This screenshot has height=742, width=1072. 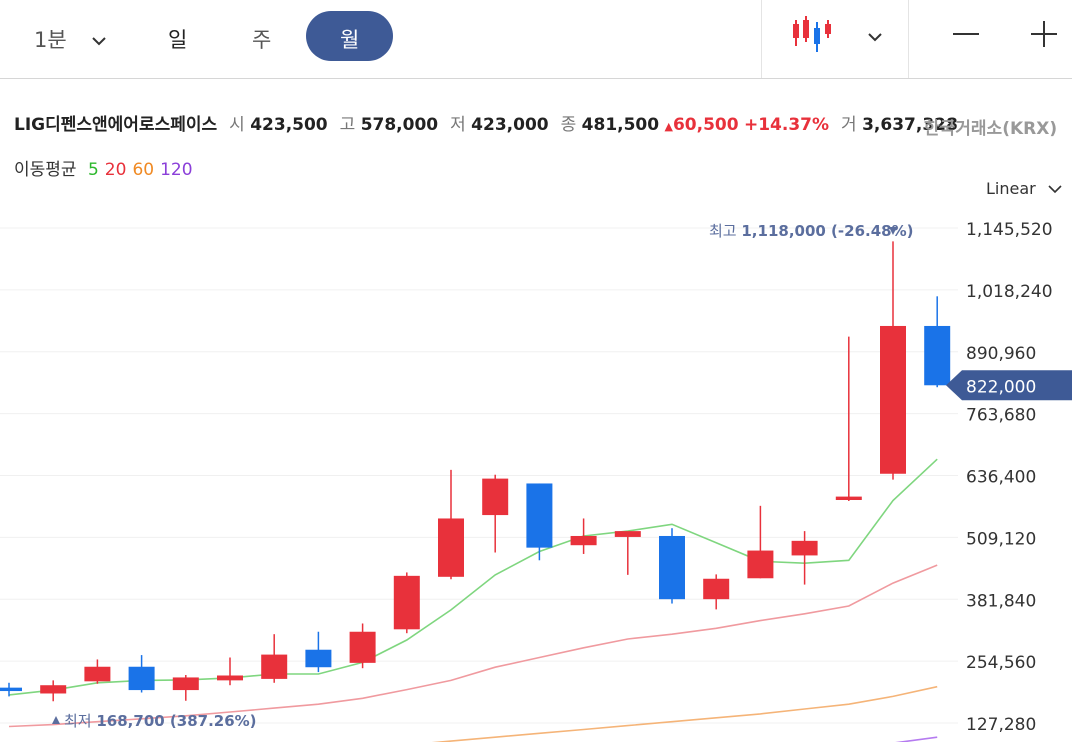 What do you see at coordinates (237, 125) in the screenshot?
I see `open-label: 시` at bounding box center [237, 125].